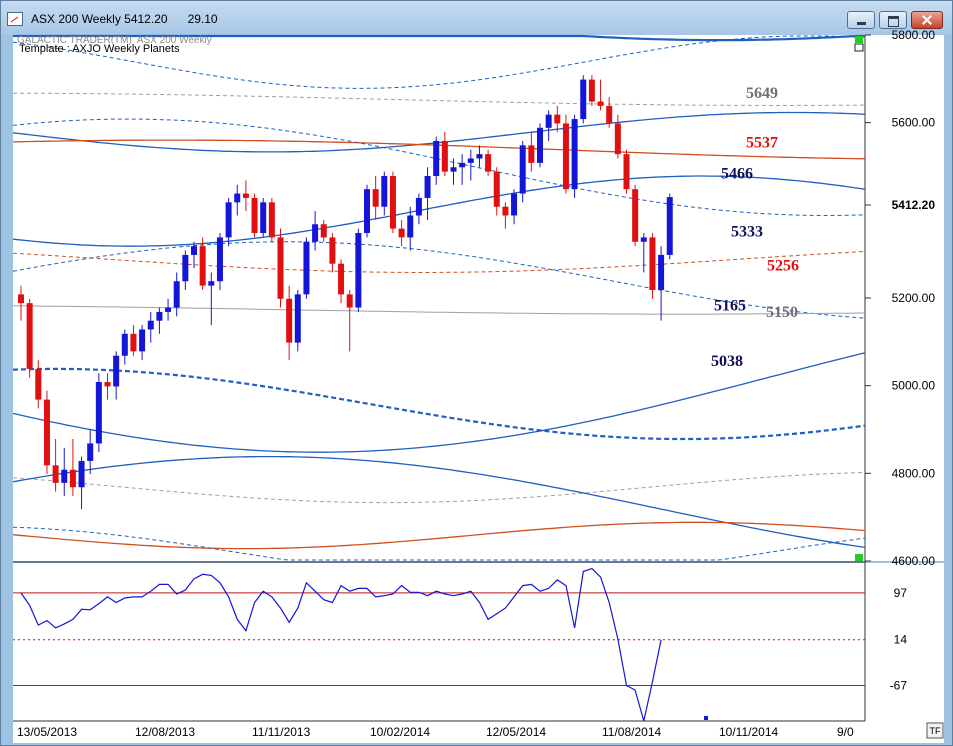  Describe the element at coordinates (859, 557) in the screenshot. I see `scroll-bottom-marker` at that location.